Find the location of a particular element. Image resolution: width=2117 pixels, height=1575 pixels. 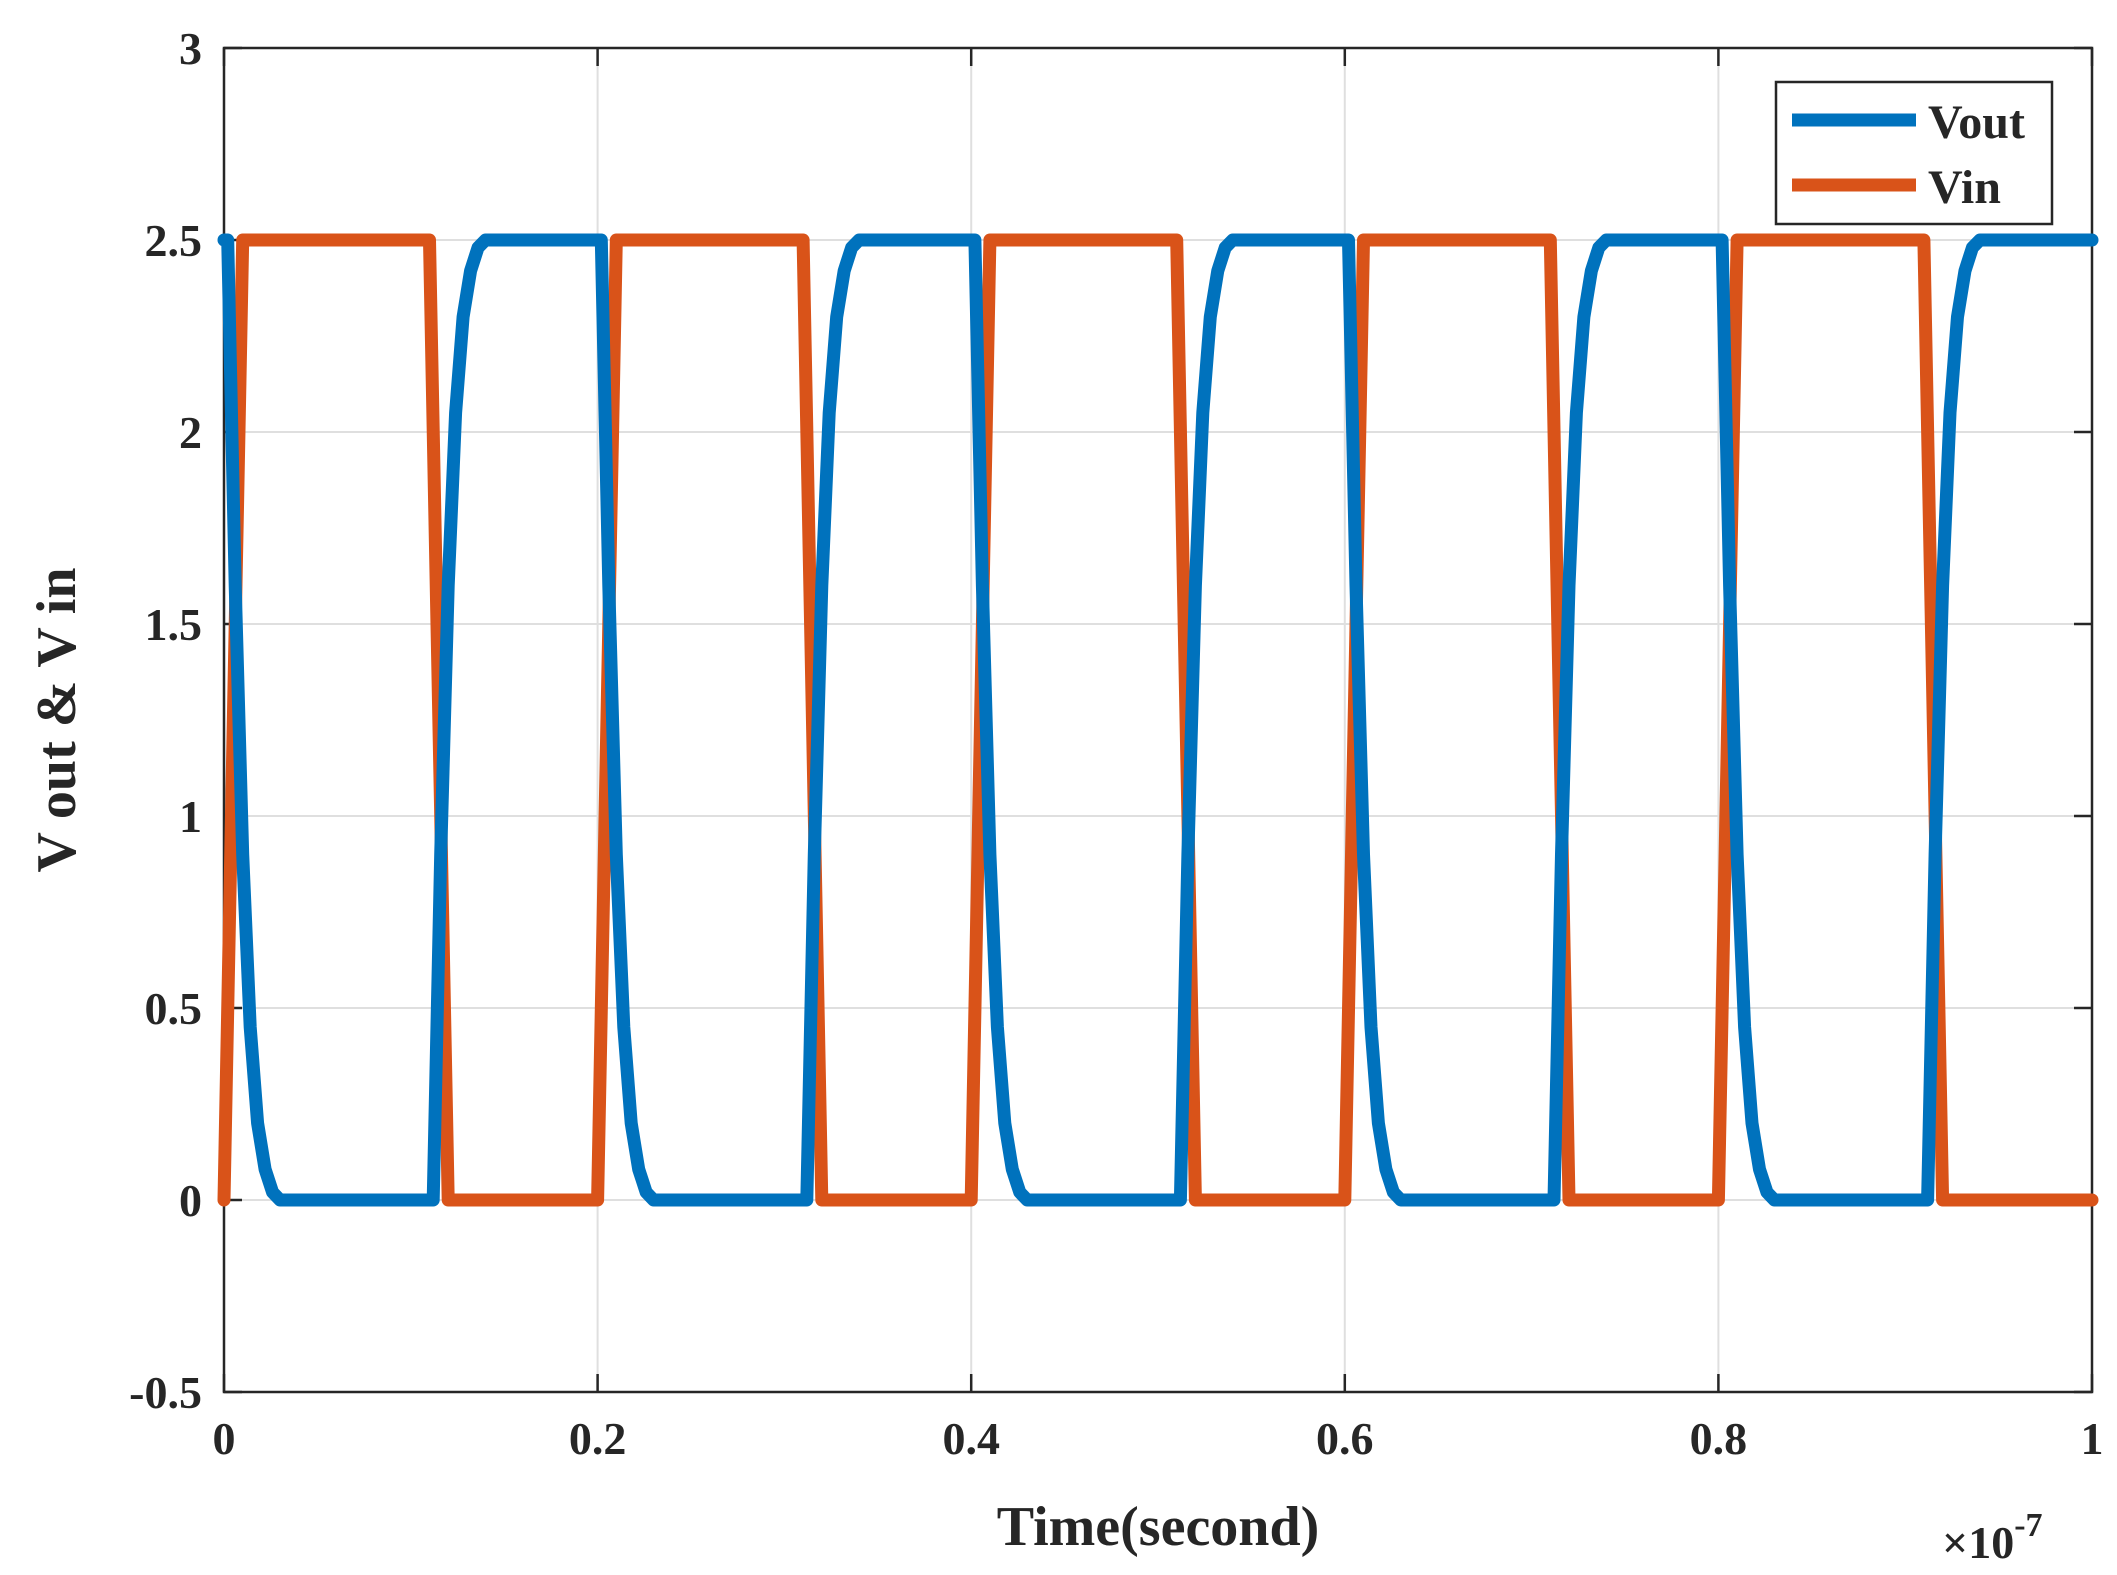

x-axis-exponent: ×10⁻⁷ is located at coordinates (1992, 1537).